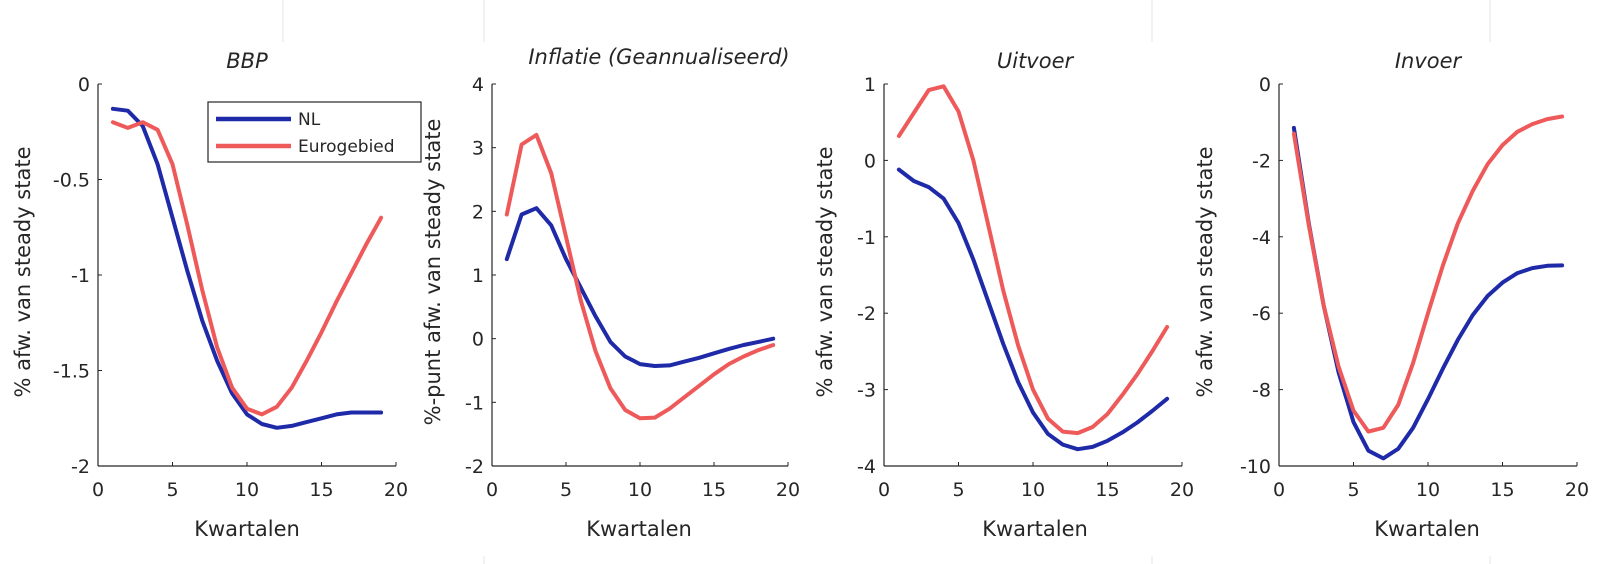 The width and height of the screenshot is (1600, 564). I want to click on chart-title: Uitvoer, so click(1036, 61).